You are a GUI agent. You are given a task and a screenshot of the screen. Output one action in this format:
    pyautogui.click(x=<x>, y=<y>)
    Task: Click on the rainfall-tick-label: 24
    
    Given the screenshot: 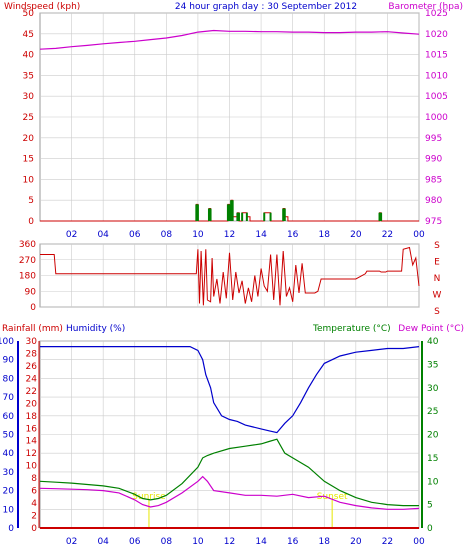 What is the action you would take?
    pyautogui.click(x=32, y=379)
    